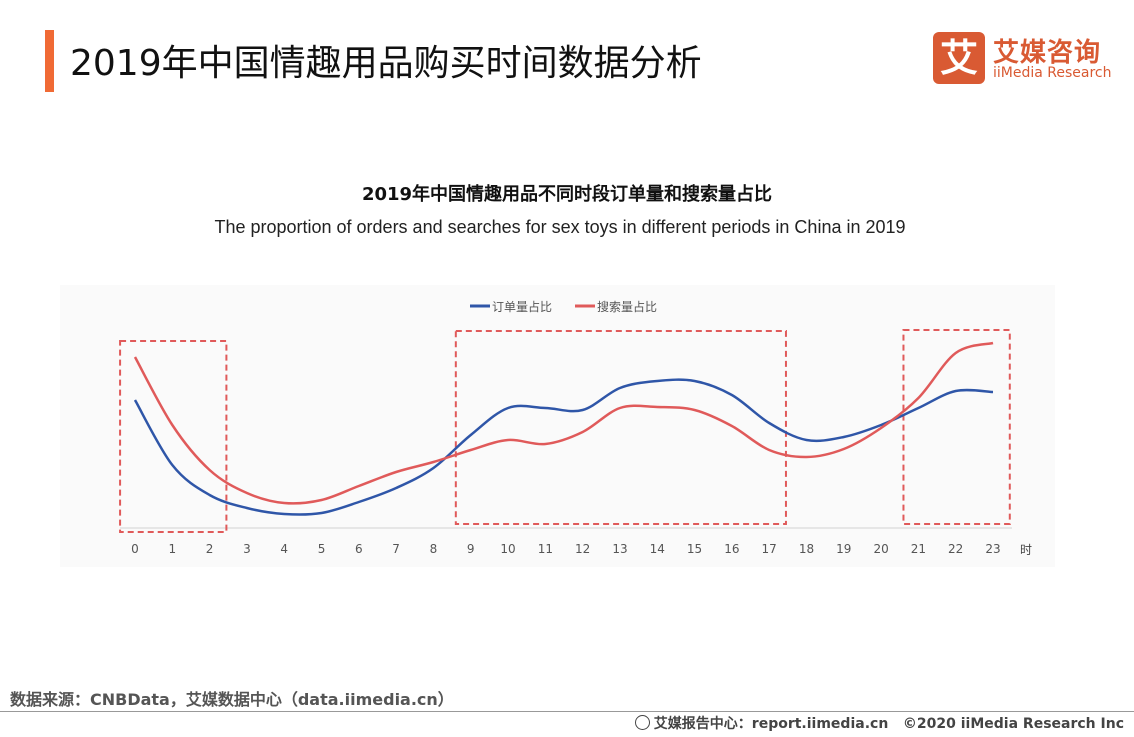 The width and height of the screenshot is (1134, 737). What do you see at coordinates (955, 549) in the screenshot?
I see `x-tick-label: 22` at bounding box center [955, 549].